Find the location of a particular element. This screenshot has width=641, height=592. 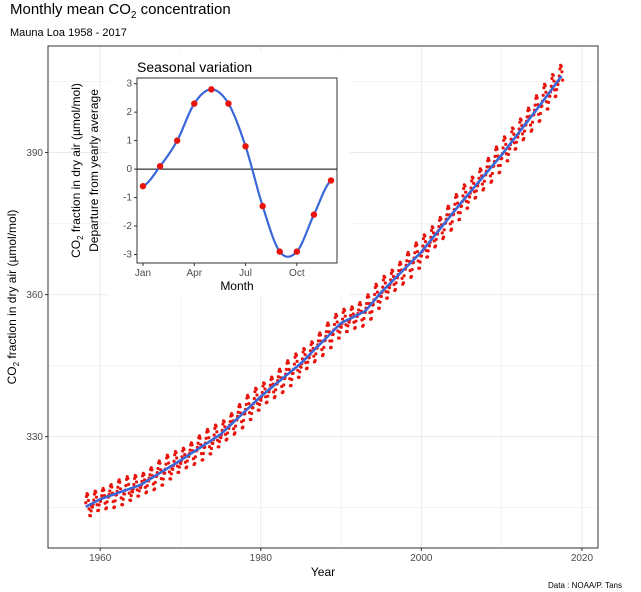

inset-x-axis-title: Month is located at coordinates (236, 286).